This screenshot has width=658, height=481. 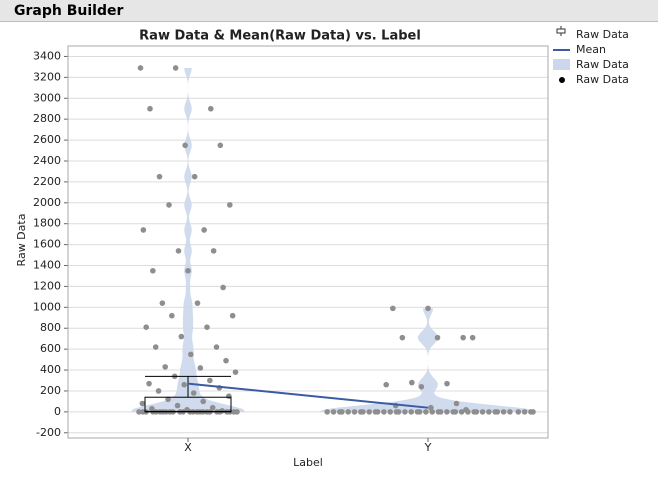 What do you see at coordinates (47, 160) in the screenshot?
I see `y-tick-label: 2400` at bounding box center [47, 160].